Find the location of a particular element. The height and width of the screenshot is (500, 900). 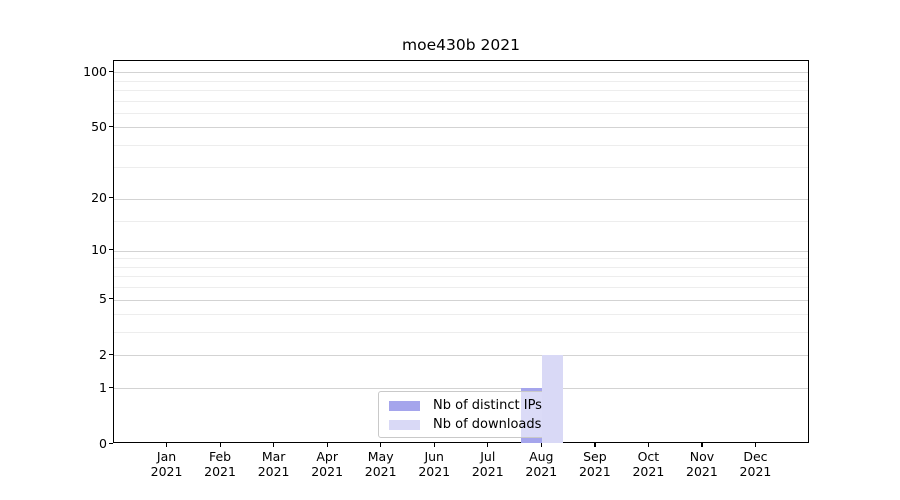

legend-entry: Nb of downloads is located at coordinates (469, 424).